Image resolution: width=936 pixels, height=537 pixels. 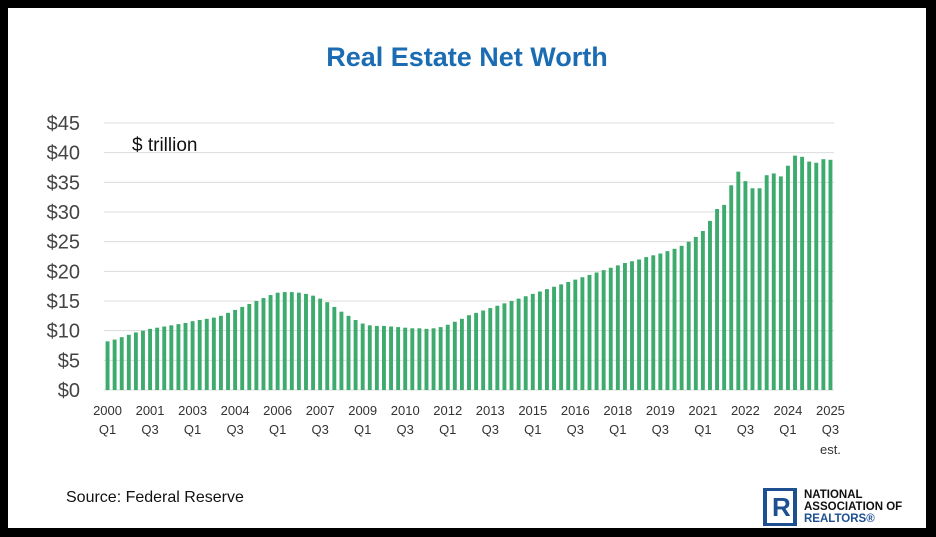 I want to click on x-tick-year: 2016, so click(x=575, y=410).